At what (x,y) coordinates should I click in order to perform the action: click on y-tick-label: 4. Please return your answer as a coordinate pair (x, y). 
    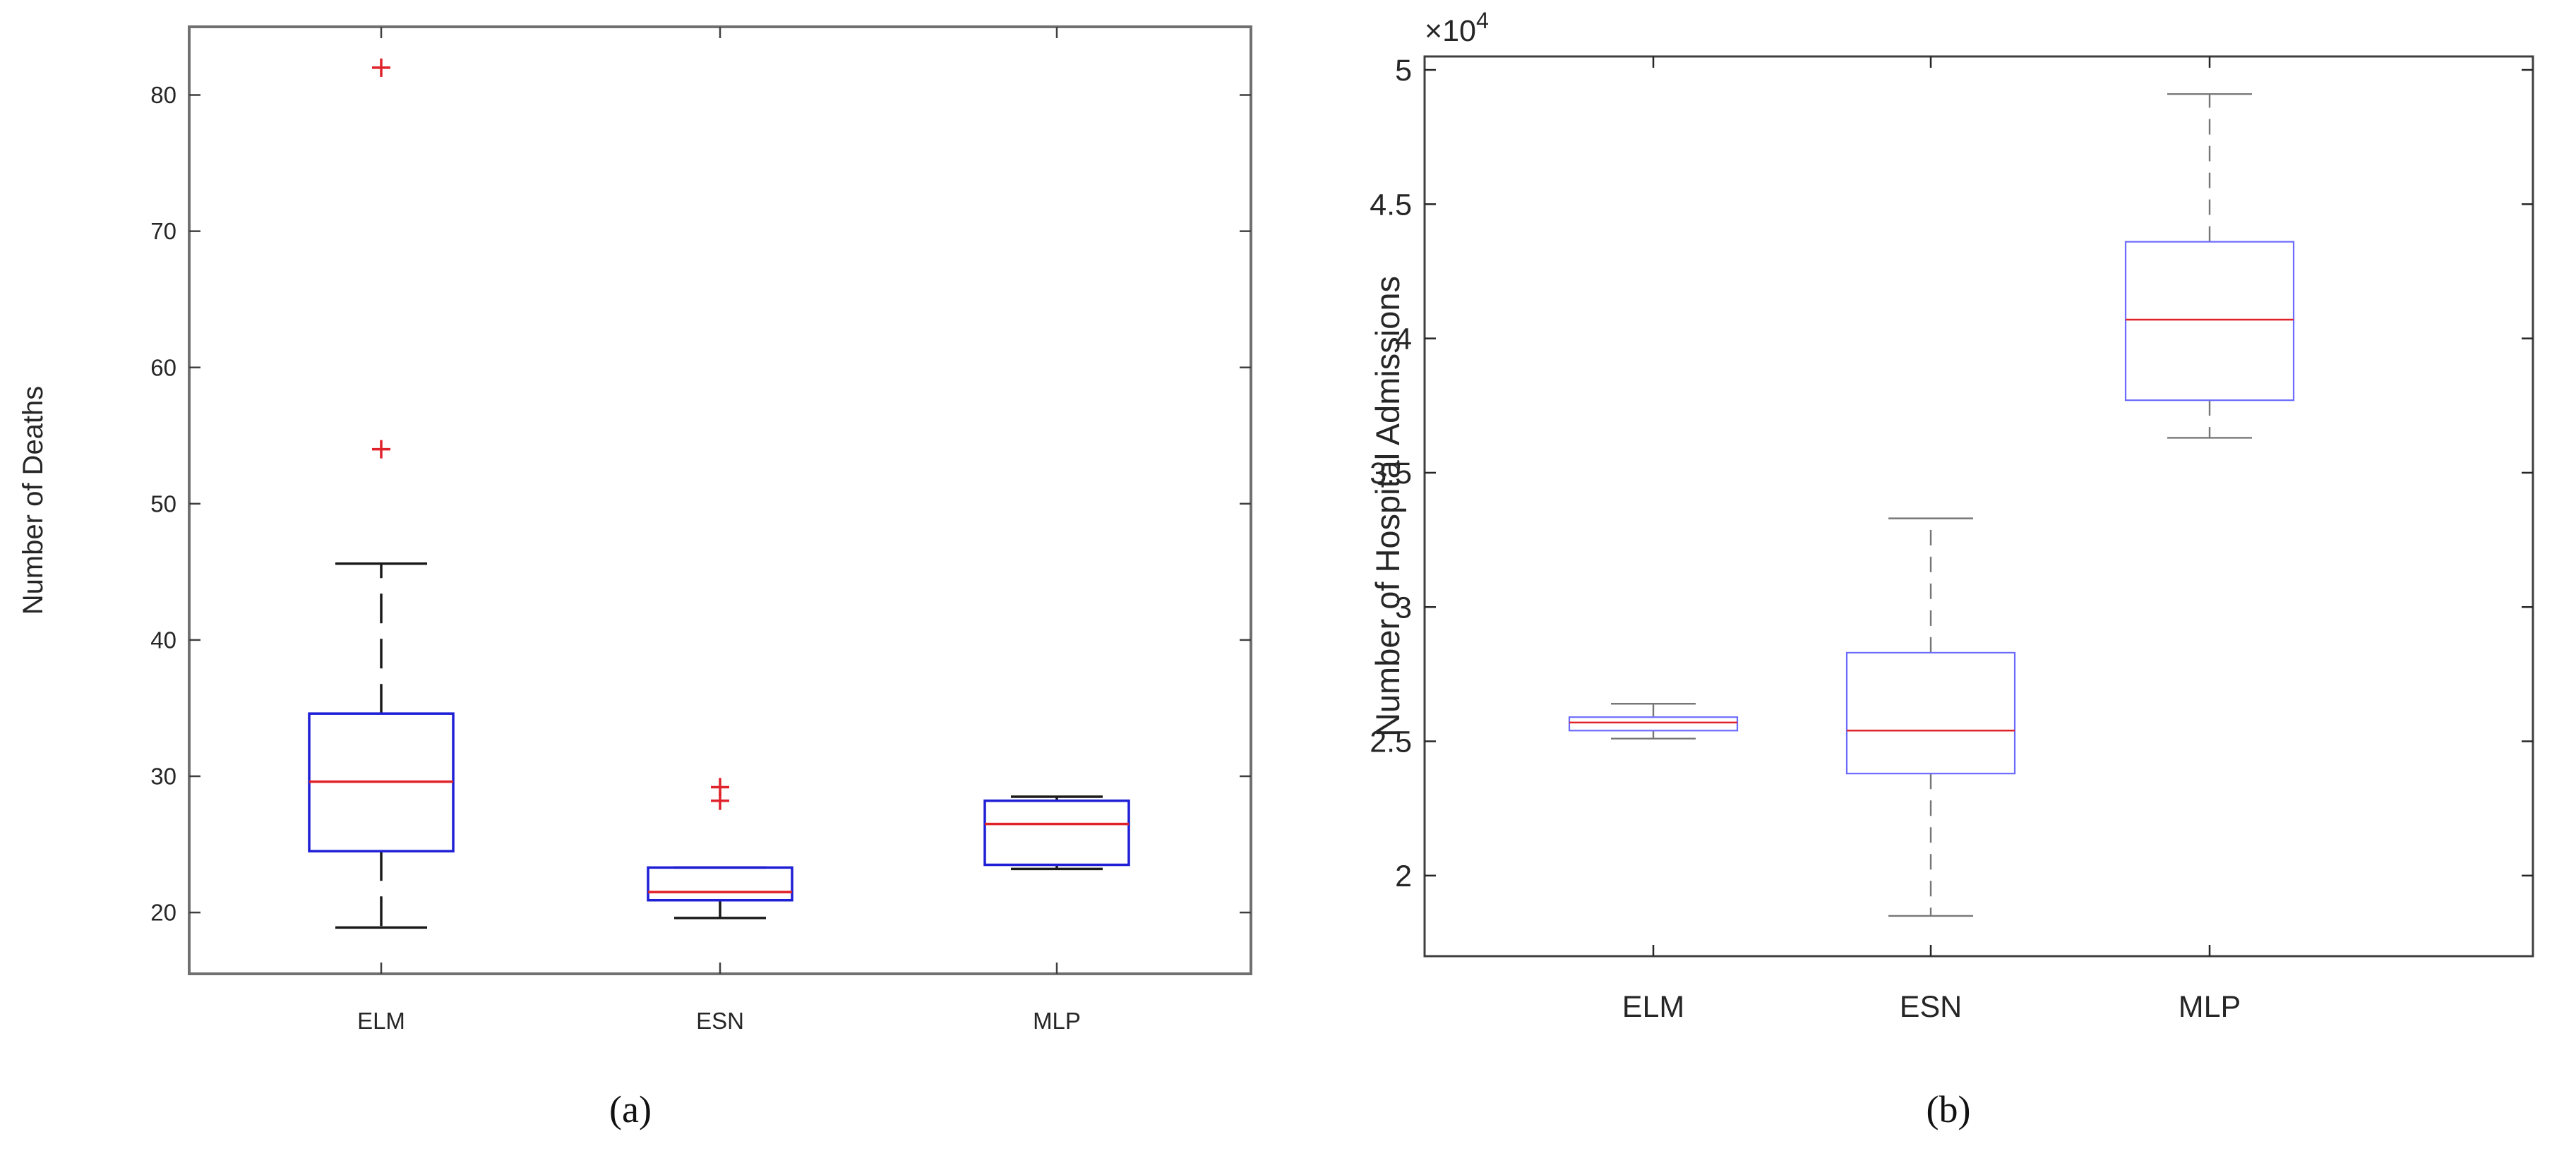
    Looking at the image, I should click on (1403, 339).